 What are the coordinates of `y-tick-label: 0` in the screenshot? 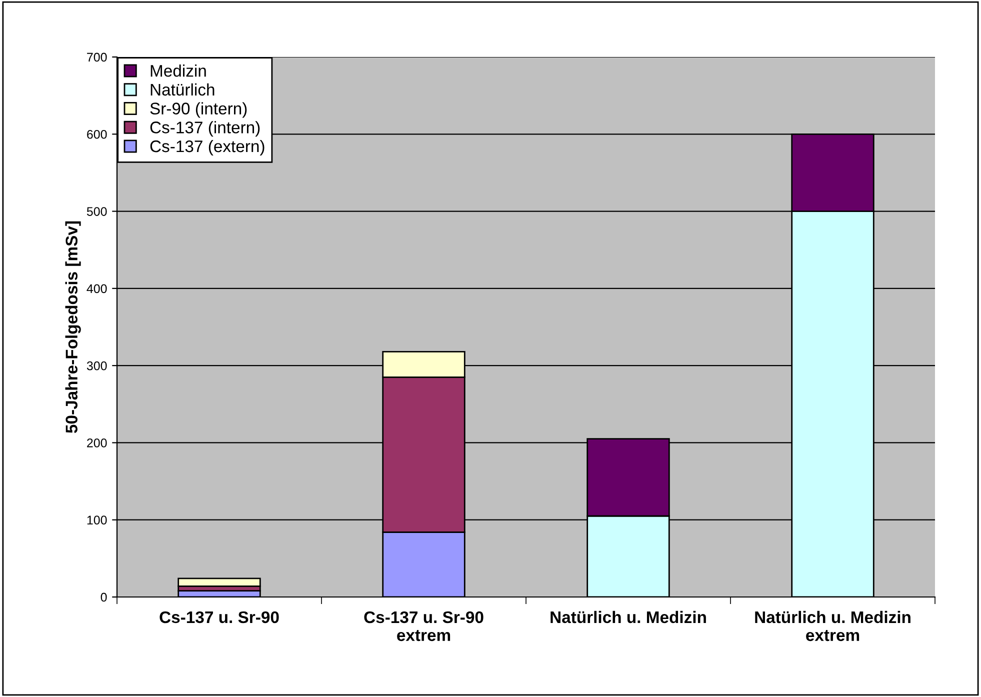 It's located at (103, 597).